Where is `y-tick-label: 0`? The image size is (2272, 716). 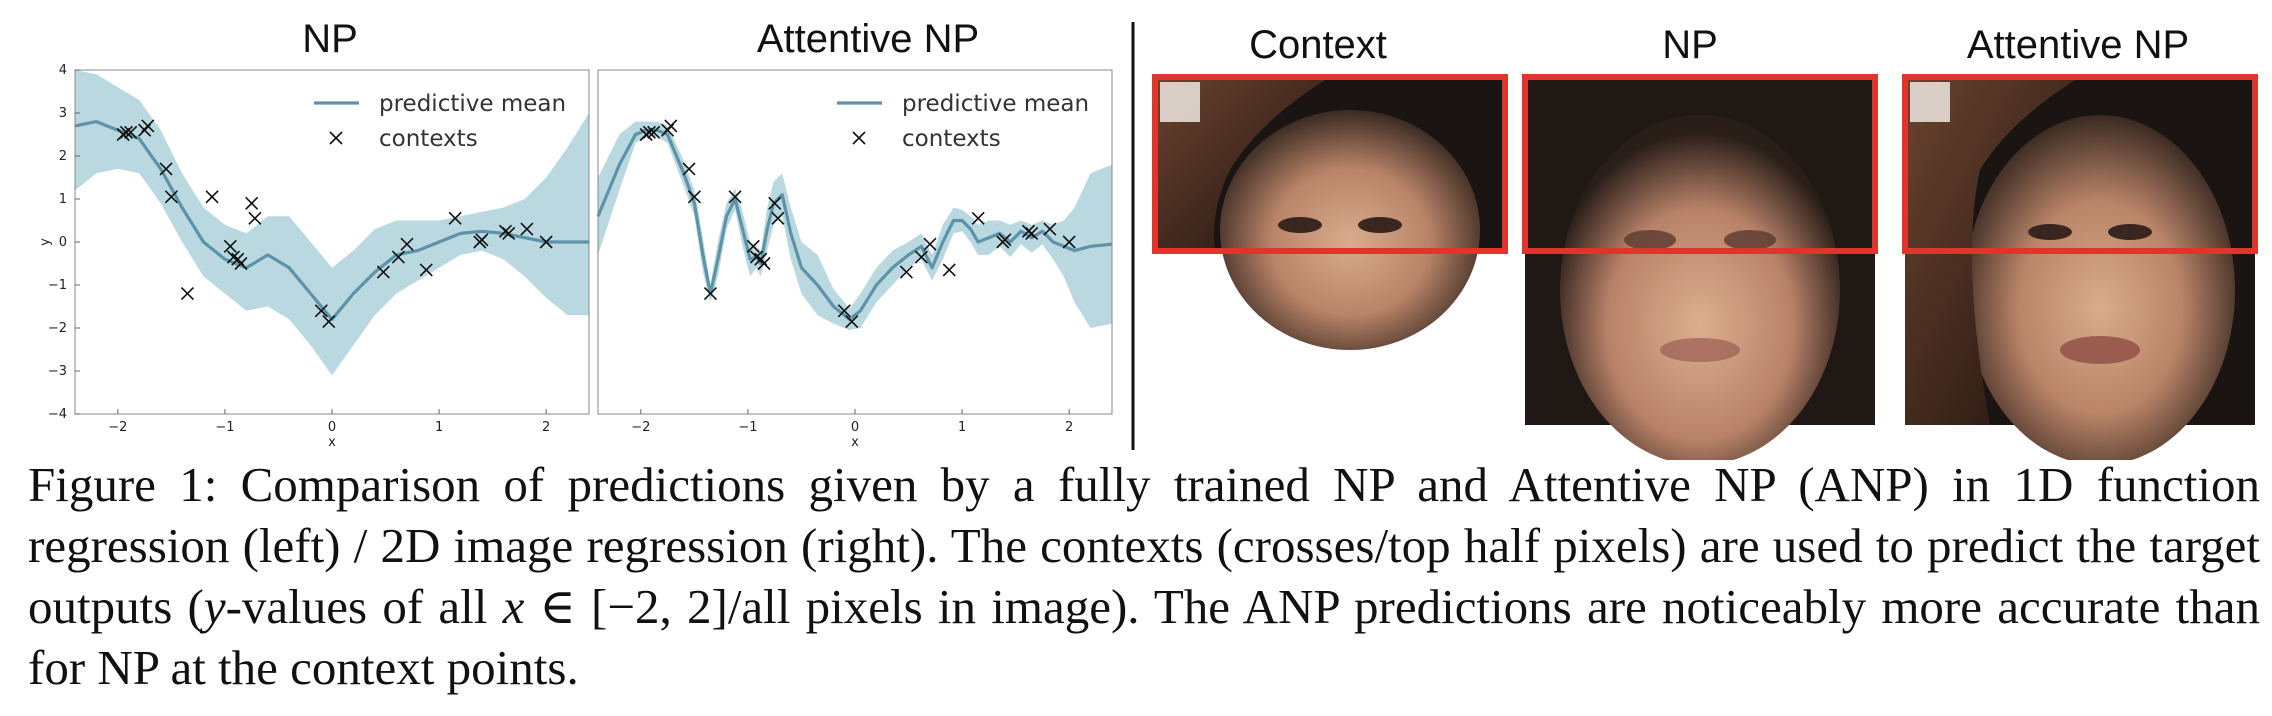
y-tick-label: 0 is located at coordinates (63, 242).